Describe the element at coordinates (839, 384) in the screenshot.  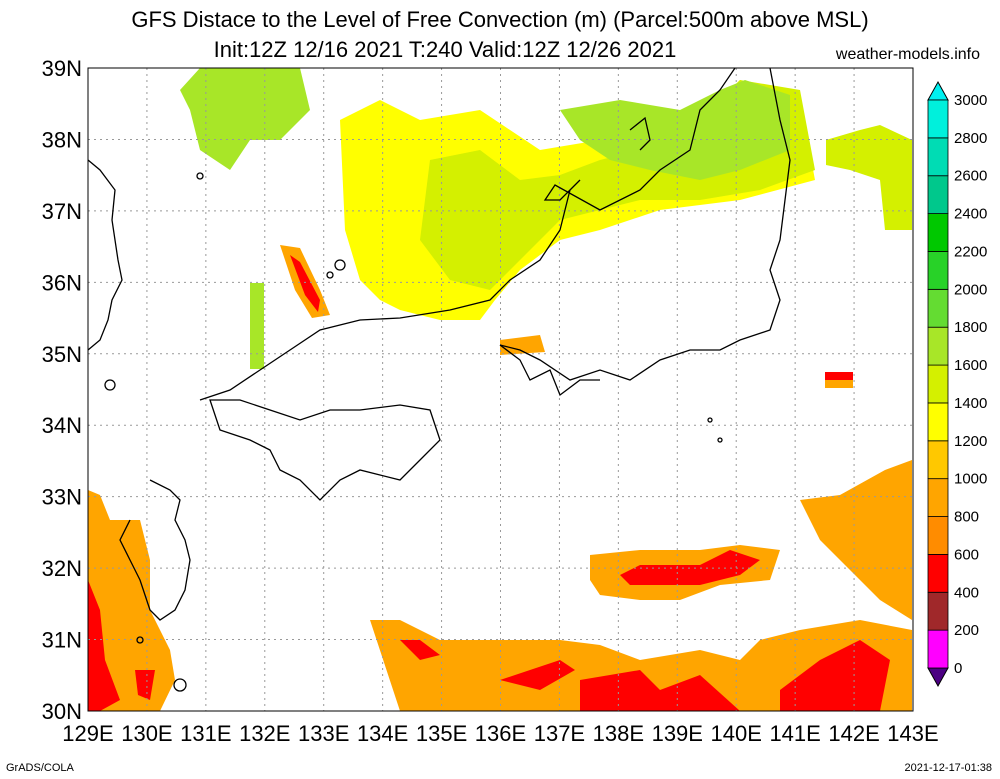
I see `field-orange-ne-spot` at that location.